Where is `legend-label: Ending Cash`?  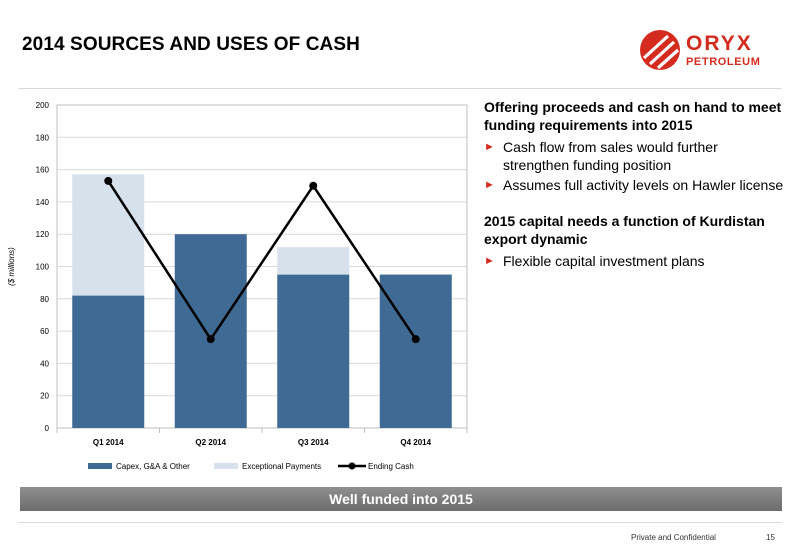 legend-label: Ending Cash is located at coordinates (391, 466).